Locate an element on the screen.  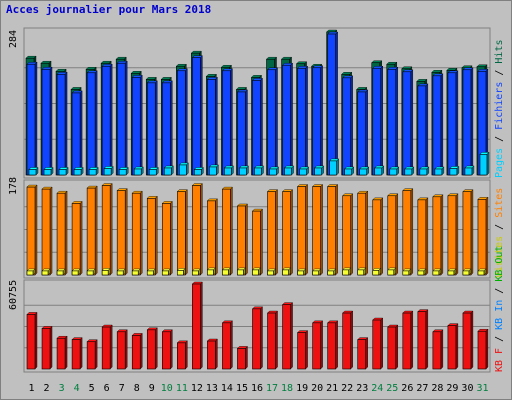
legend-kbin: KB In is located at coordinates (499, 314).